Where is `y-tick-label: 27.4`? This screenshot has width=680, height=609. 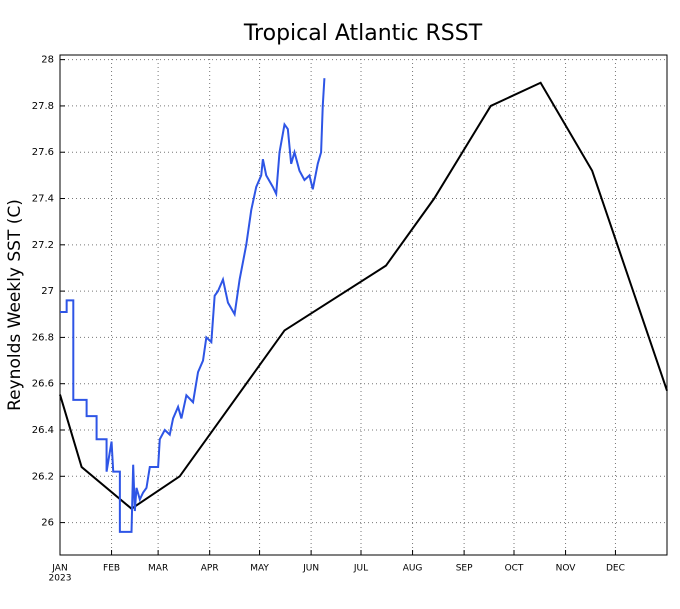 y-tick-label: 27.4 is located at coordinates (43, 199).